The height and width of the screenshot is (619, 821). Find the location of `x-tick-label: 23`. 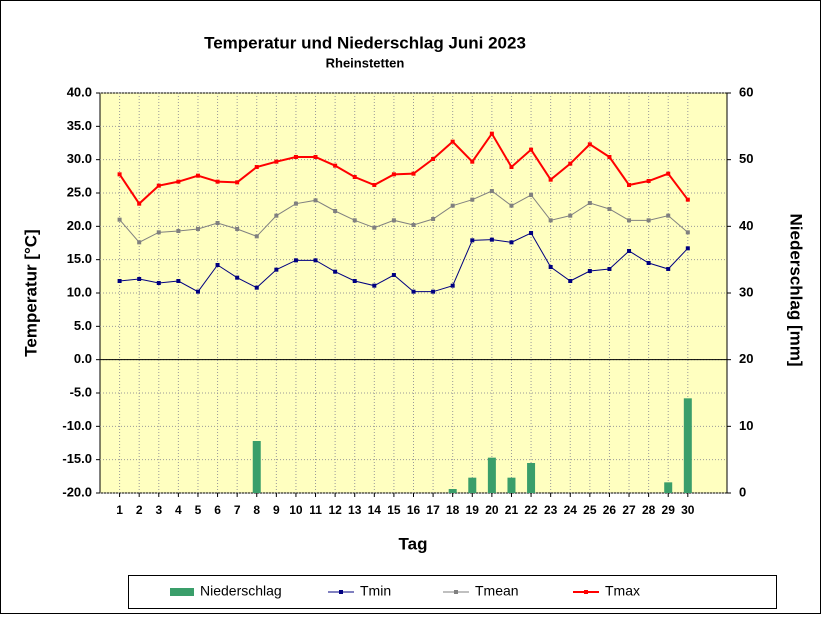

x-tick-label: 23 is located at coordinates (551, 510).